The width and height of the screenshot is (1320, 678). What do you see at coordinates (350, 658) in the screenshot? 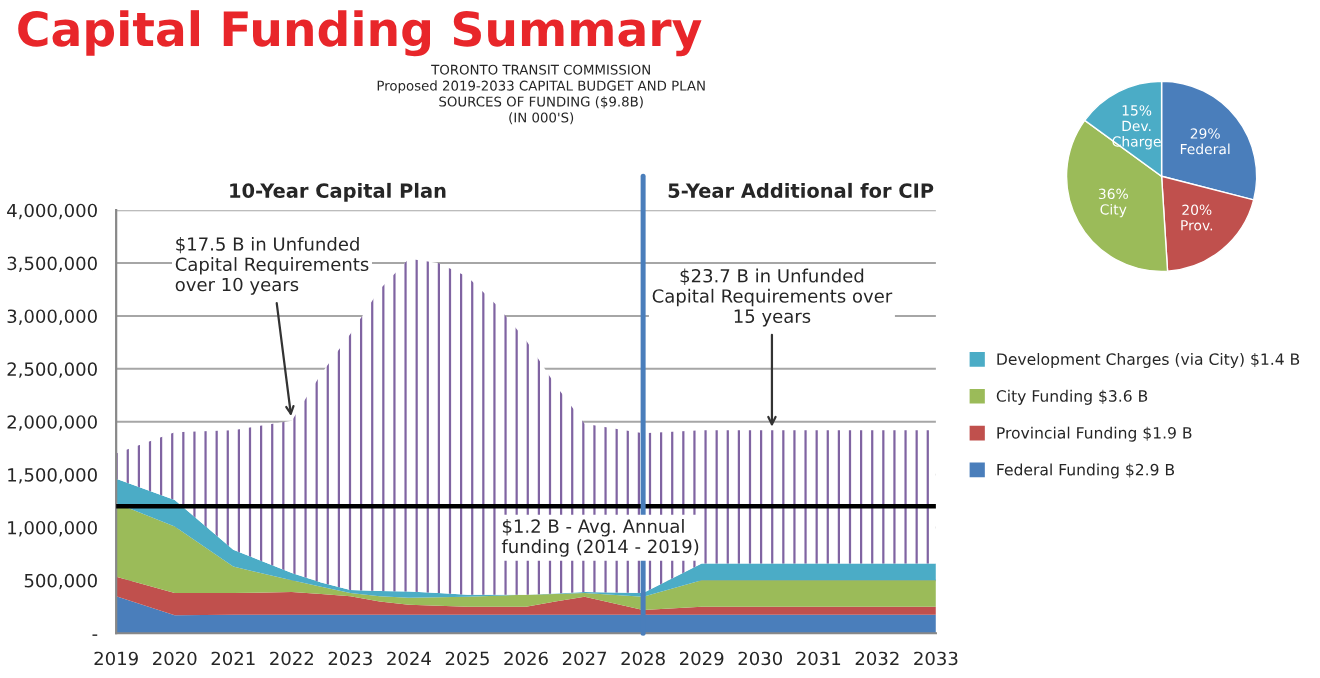
I see `x-tick-label: 2023` at bounding box center [350, 658].